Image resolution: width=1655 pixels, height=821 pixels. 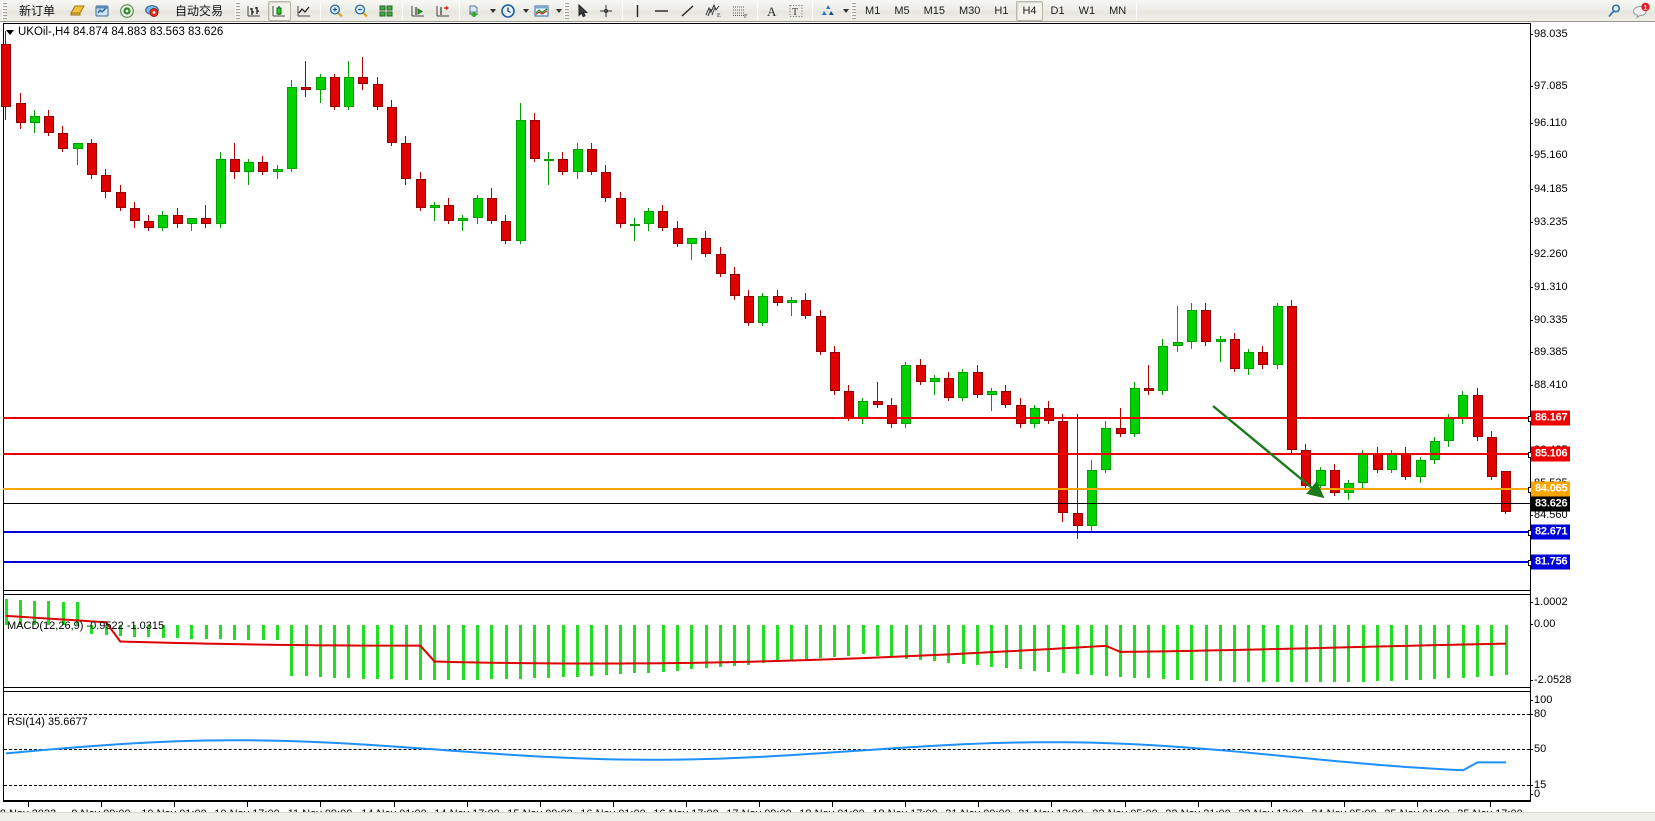 I want to click on macd-tick-min: -2.0528, so click(x=1550, y=680).